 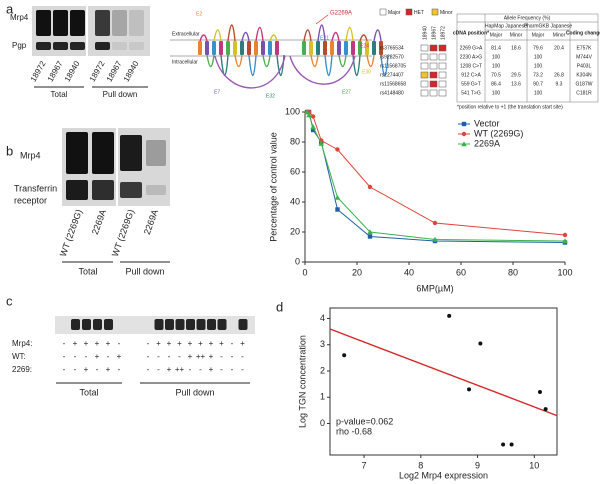 What do you see at coordinates (471, 84) in the screenshot?
I see `cdna-position: 559 G>T` at bounding box center [471, 84].